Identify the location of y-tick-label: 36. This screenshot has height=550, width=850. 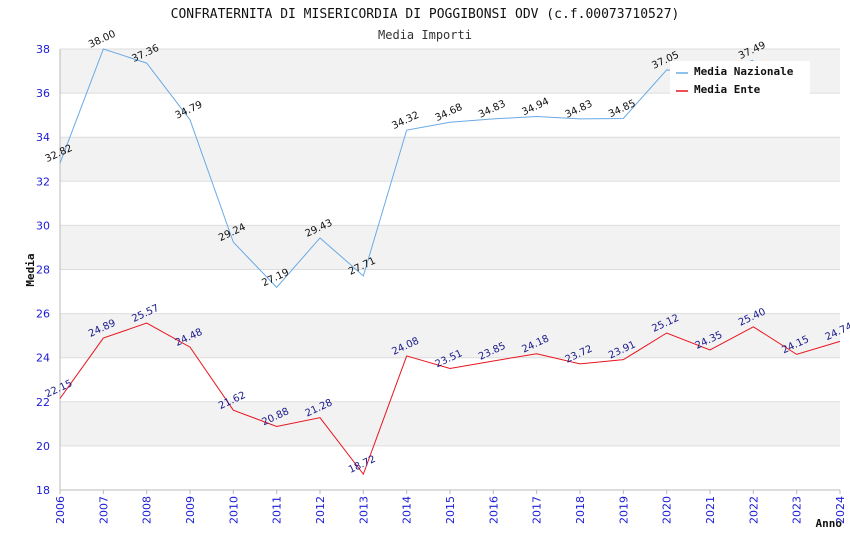
(43, 93).